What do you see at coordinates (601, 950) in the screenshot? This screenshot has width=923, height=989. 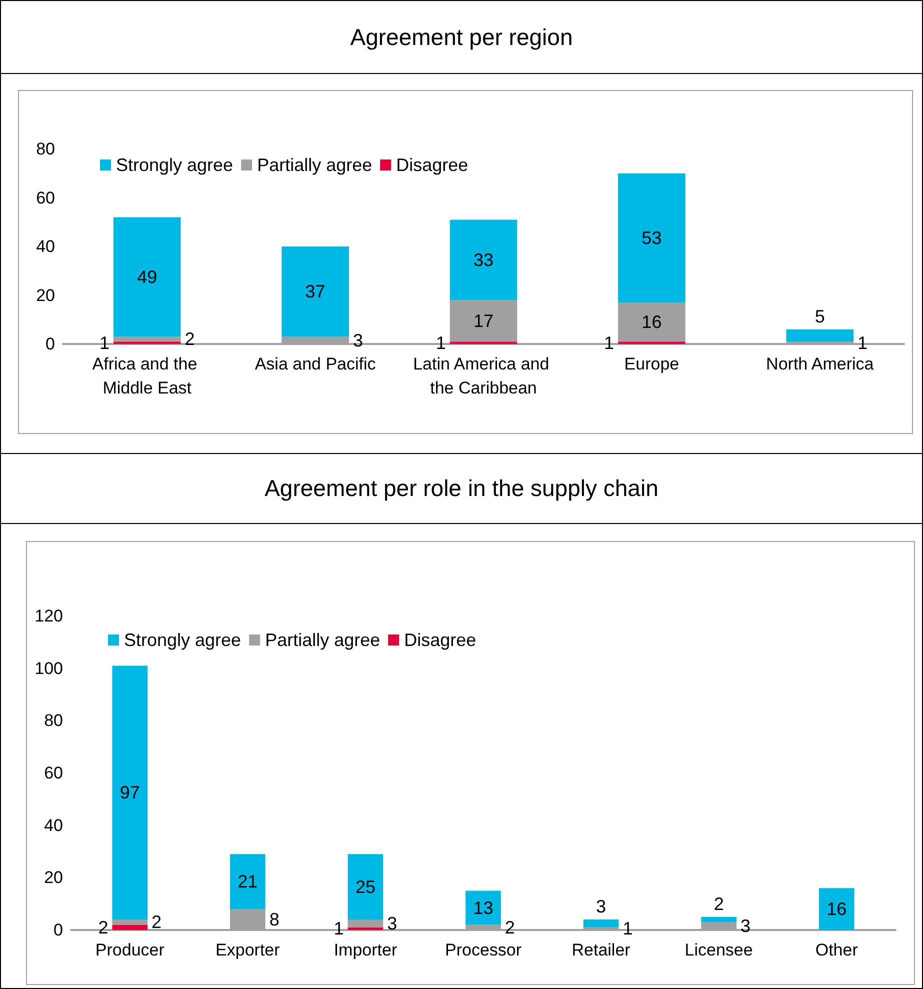 I see `x-tick-label: Retailer` at bounding box center [601, 950].